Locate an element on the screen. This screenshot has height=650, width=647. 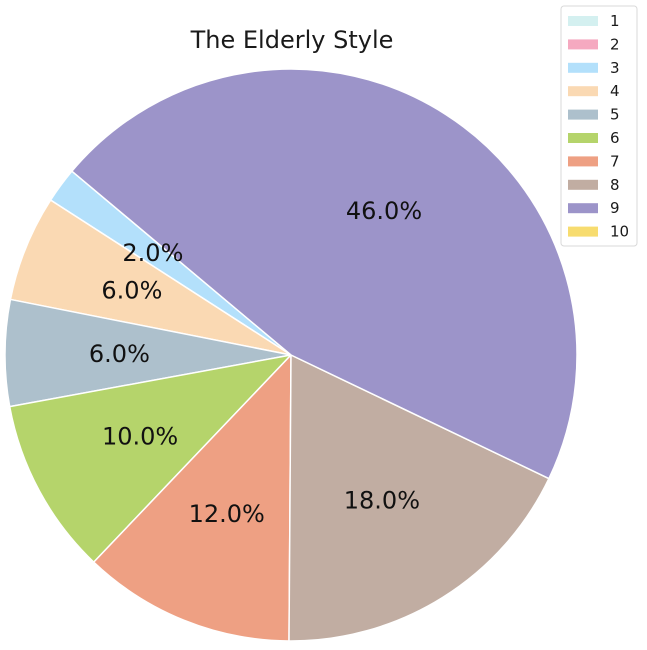
pie-label-5: 6.0% is located at coordinates (119, 354).